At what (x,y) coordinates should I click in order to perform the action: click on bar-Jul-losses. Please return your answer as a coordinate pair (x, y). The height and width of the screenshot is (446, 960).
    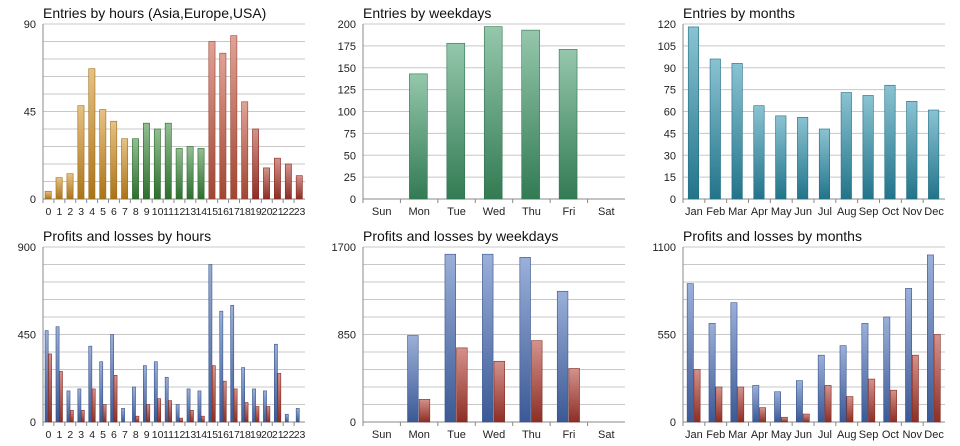
    Looking at the image, I should click on (828, 404).